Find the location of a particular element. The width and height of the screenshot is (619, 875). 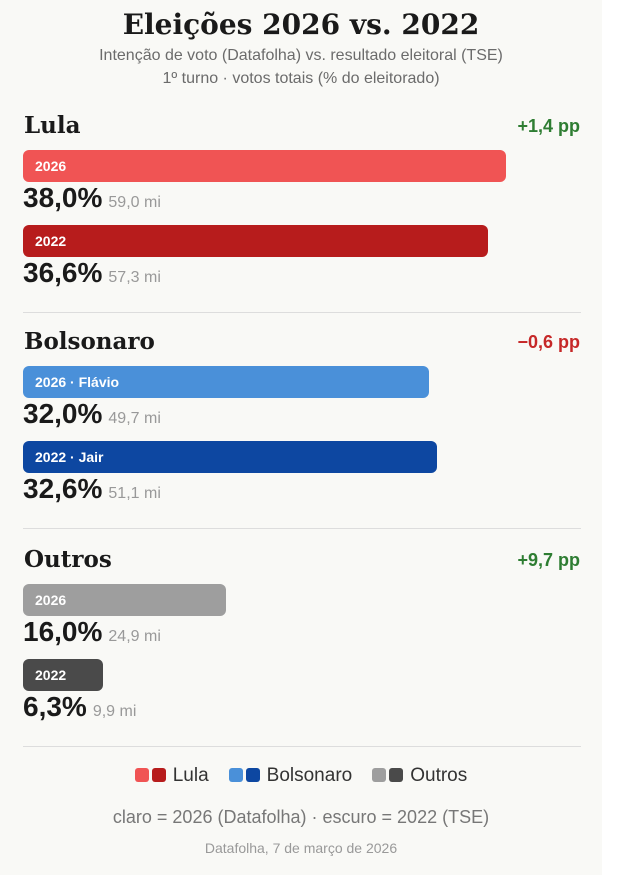

value-row: 38,0% 59,0 mi is located at coordinates (92, 198).